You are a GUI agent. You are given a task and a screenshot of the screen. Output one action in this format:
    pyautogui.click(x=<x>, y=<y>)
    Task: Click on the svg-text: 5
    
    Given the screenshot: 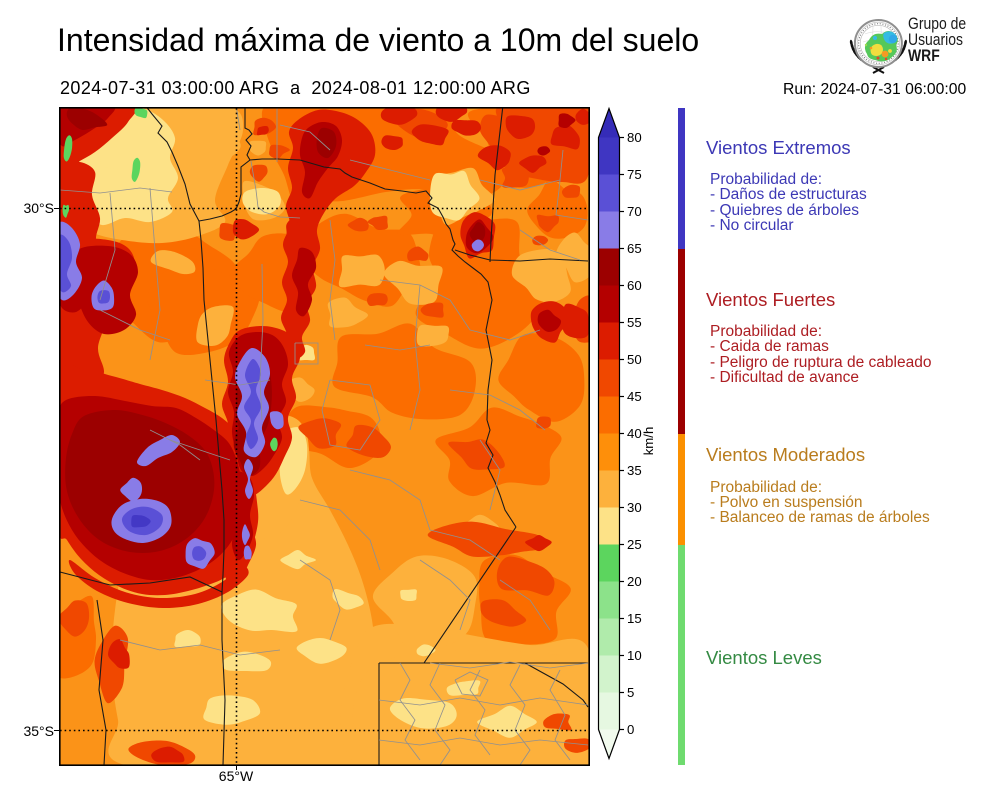 What is the action you would take?
    pyautogui.click(x=630, y=692)
    